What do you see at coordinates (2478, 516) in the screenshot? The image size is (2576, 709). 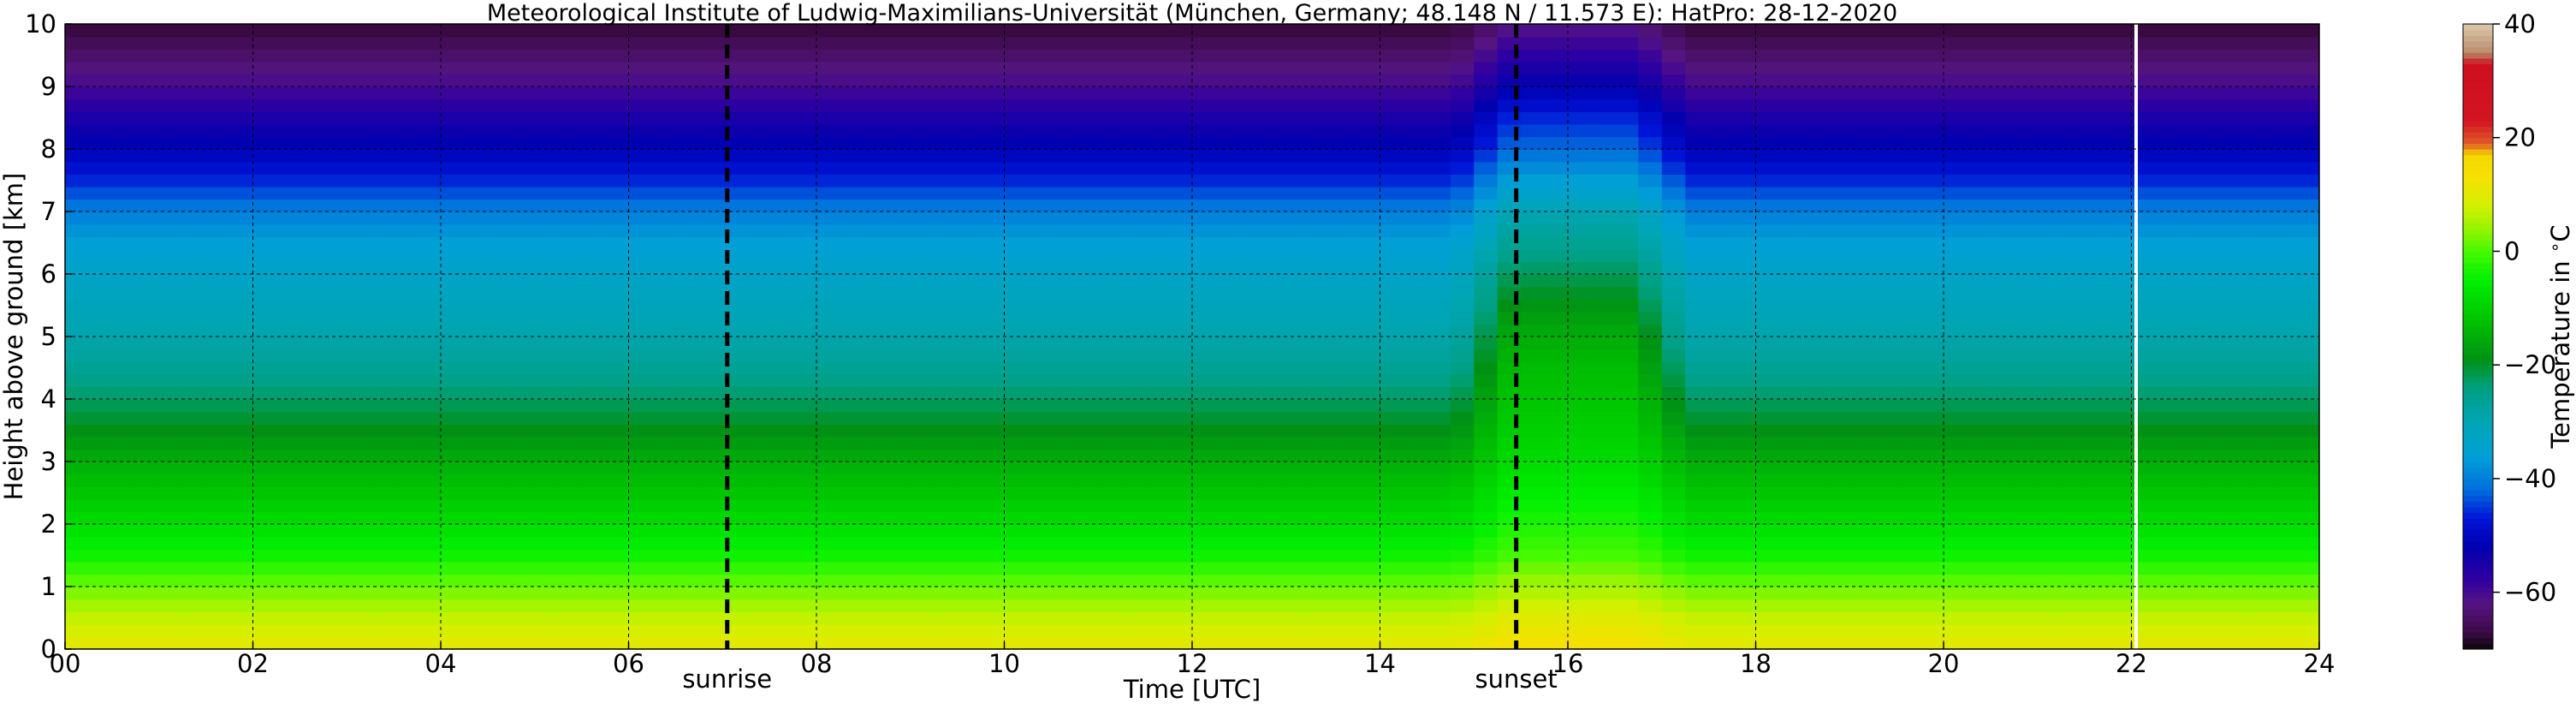 I see `colorbar-segment` at bounding box center [2478, 516].